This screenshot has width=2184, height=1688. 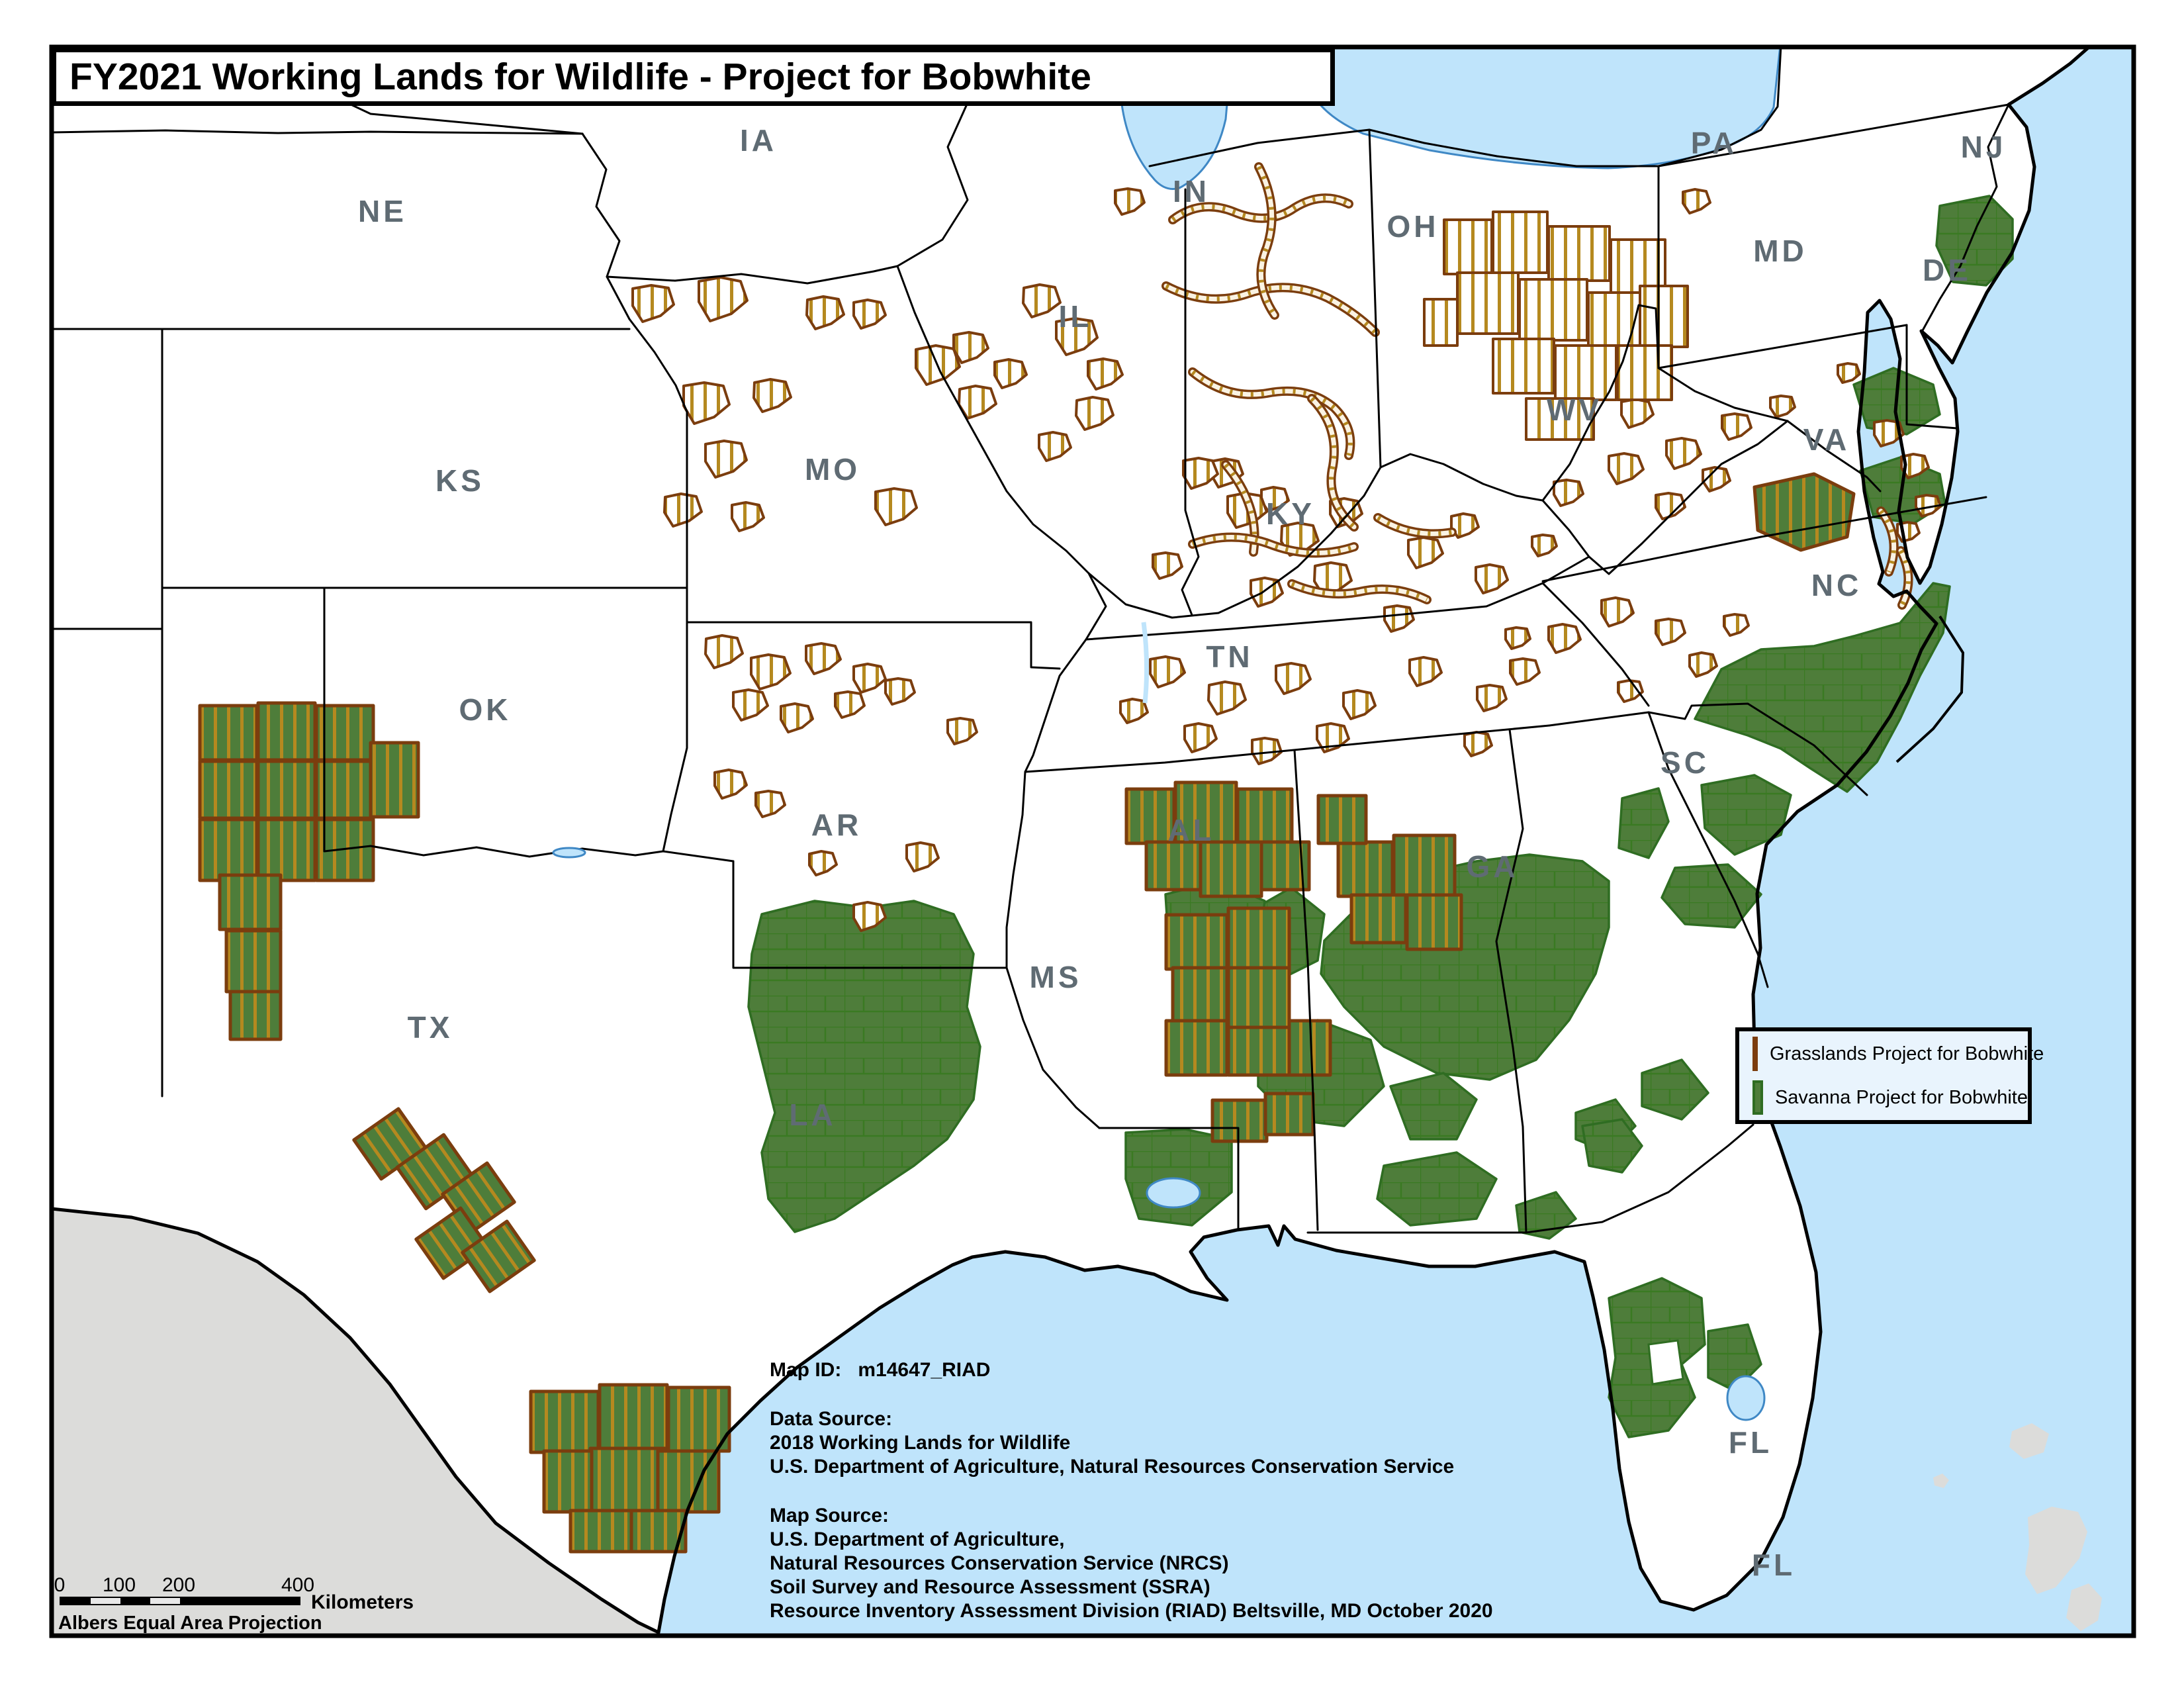 What do you see at coordinates (924, 1370) in the screenshot?
I see `map-id-value: m14647_RIAD` at bounding box center [924, 1370].